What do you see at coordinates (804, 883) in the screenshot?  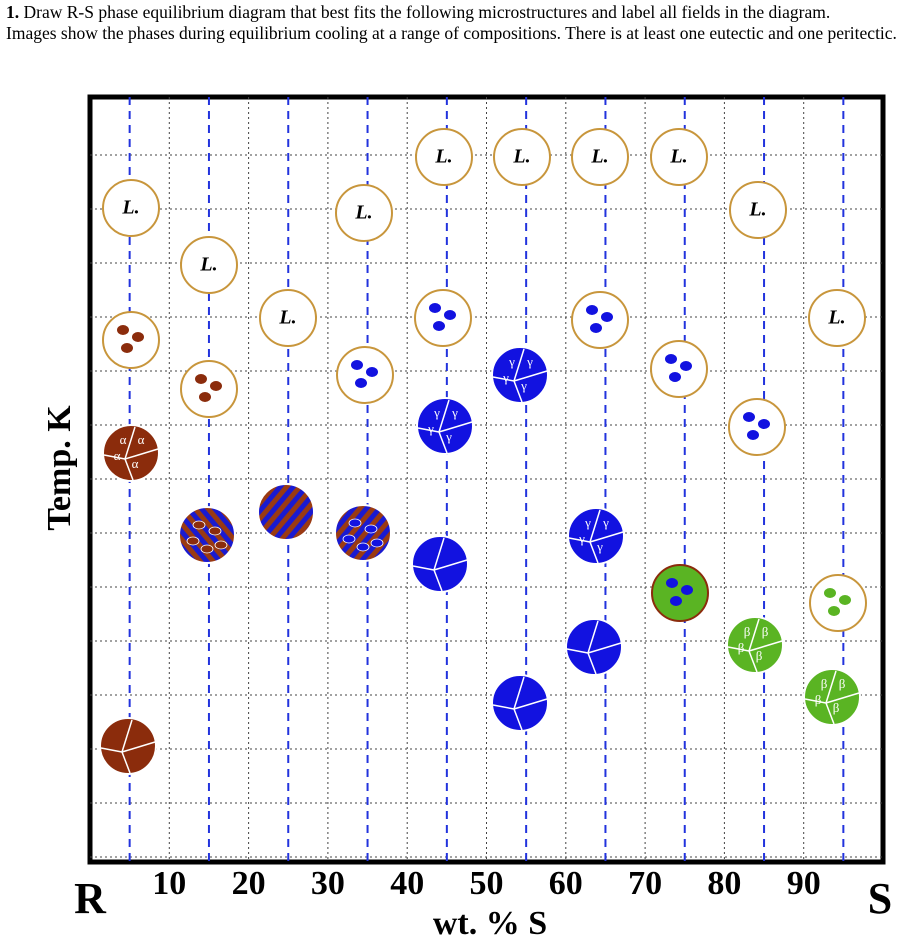 I see `x-tick-label: 90` at bounding box center [804, 883].